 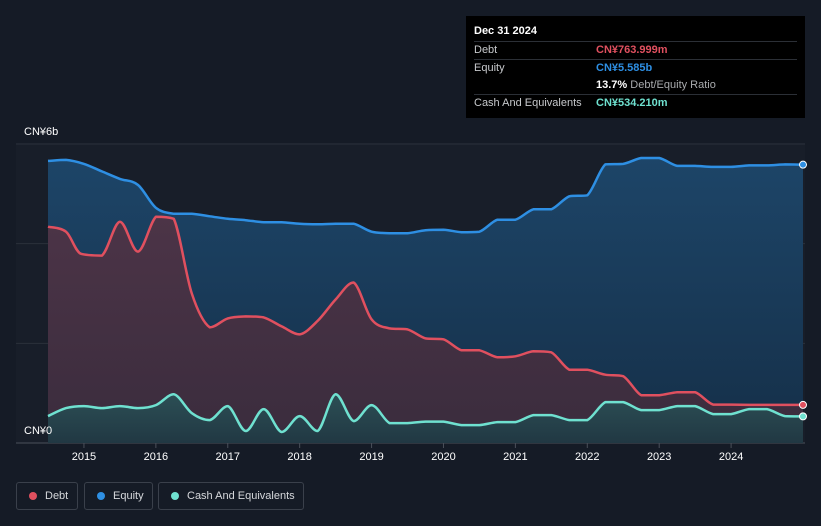 What do you see at coordinates (587, 457) in the screenshot?
I see `x-tick-label: 2022` at bounding box center [587, 457].